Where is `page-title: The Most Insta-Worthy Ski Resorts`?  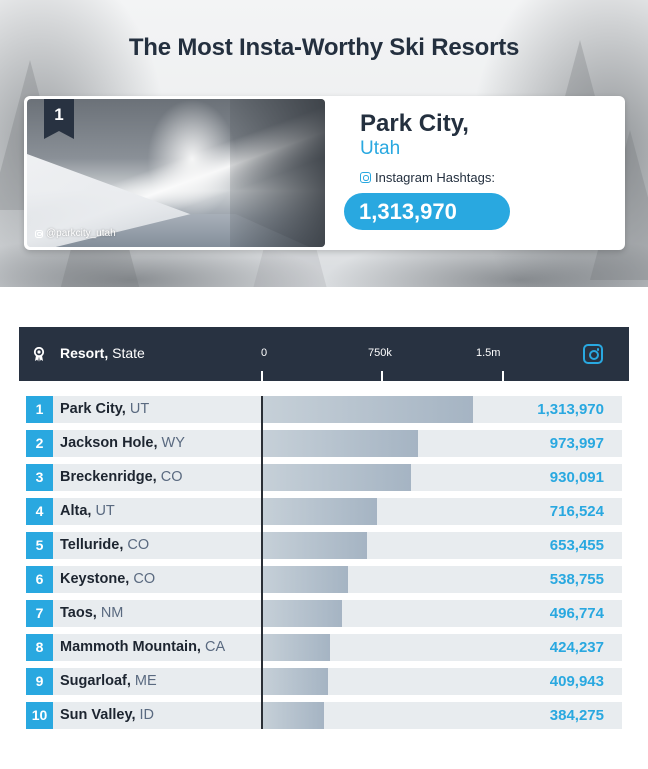
page-title: The Most Insta-Worthy Ski Resorts is located at coordinates (324, 47).